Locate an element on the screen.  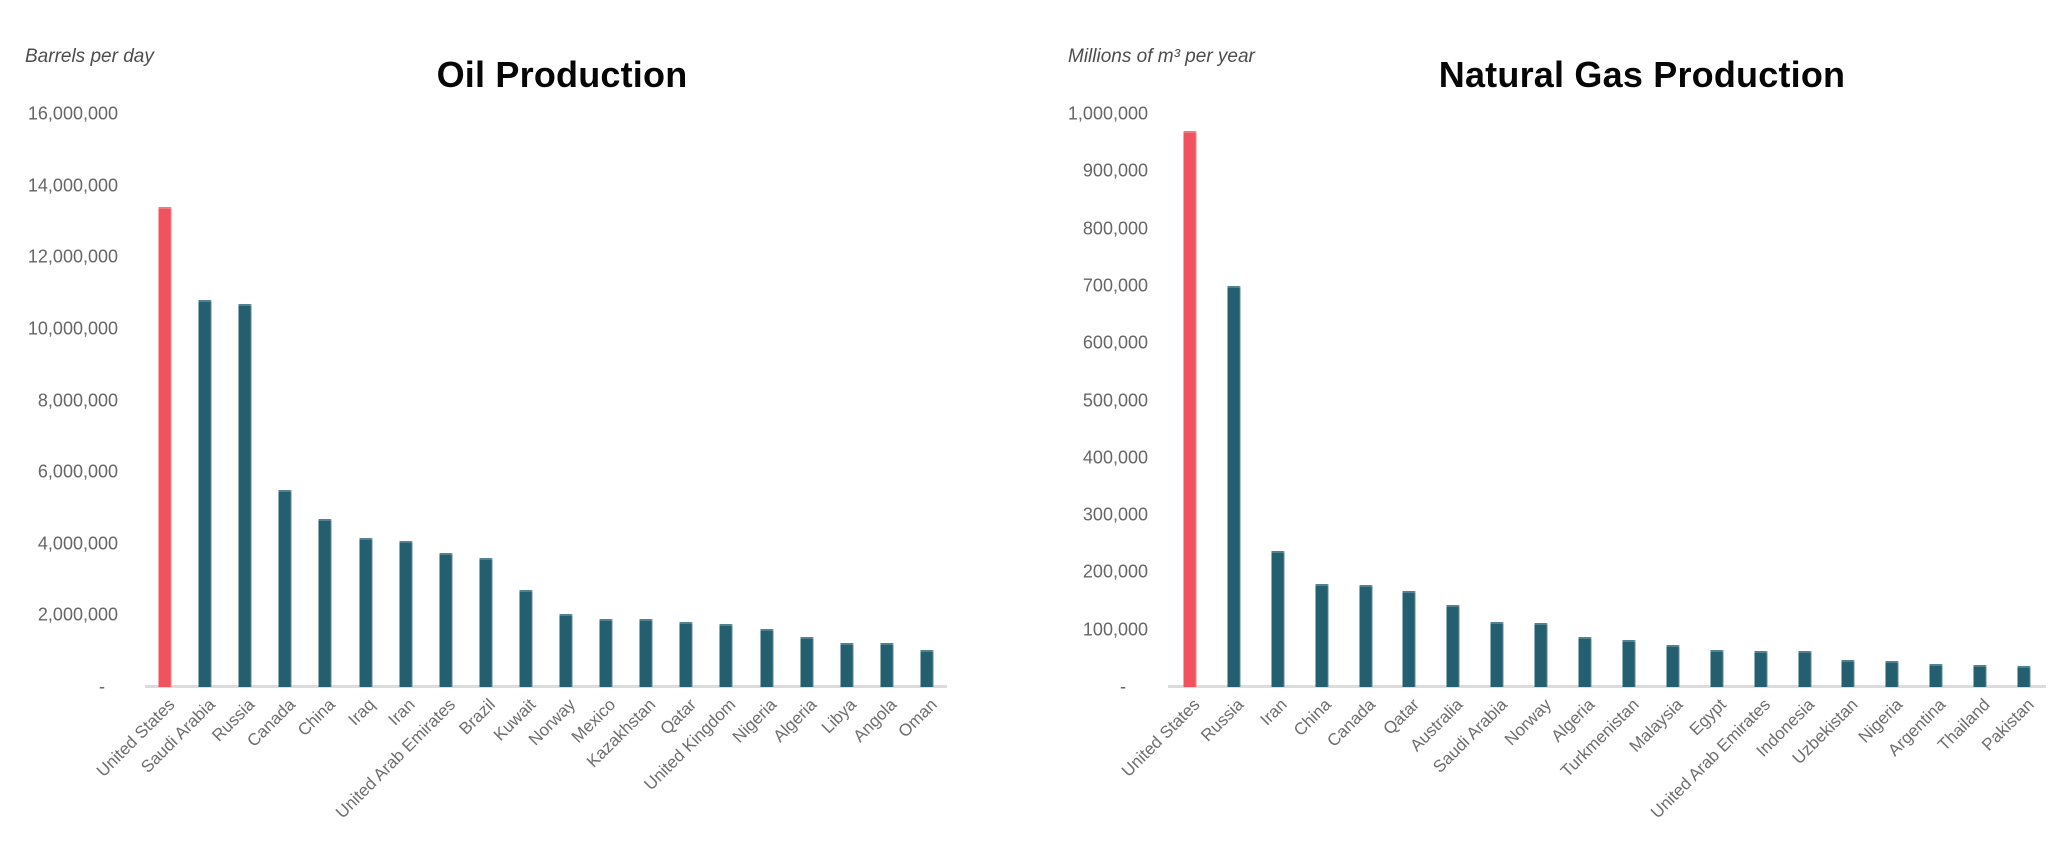
bar-kazakhstan is located at coordinates (646, 653).